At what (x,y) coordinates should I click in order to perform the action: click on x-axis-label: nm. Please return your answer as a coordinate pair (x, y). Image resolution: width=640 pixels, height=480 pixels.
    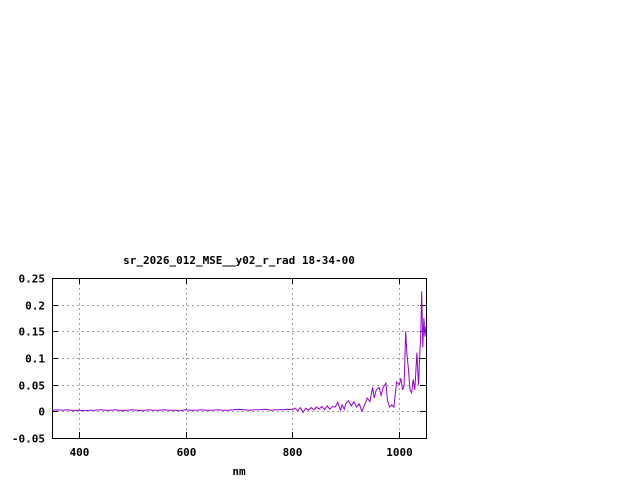
    Looking at the image, I should click on (239, 471).